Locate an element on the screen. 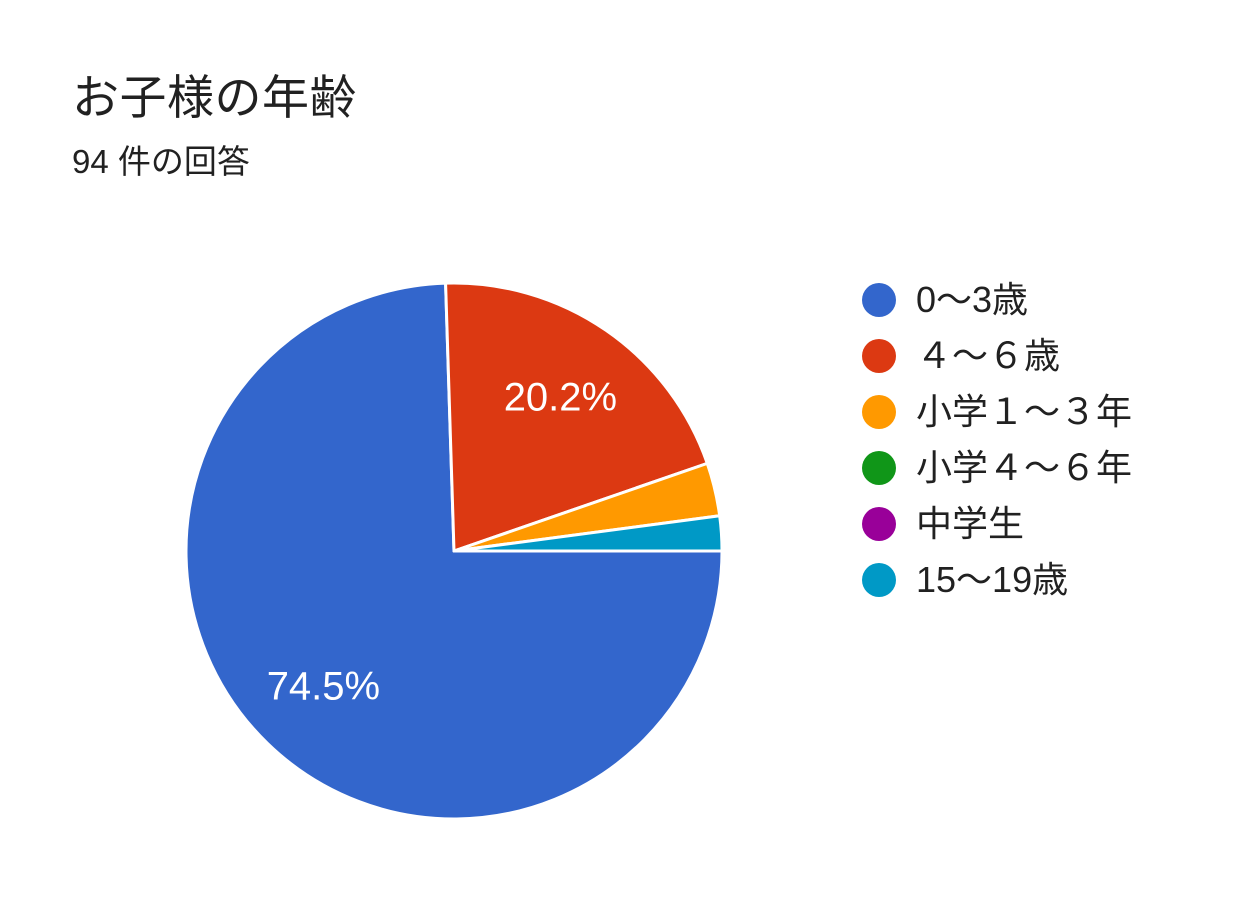 Image resolution: width=1253 pixels, height=924 pixels. pie-slice-percent-label: 74.5% is located at coordinates (323, 687).